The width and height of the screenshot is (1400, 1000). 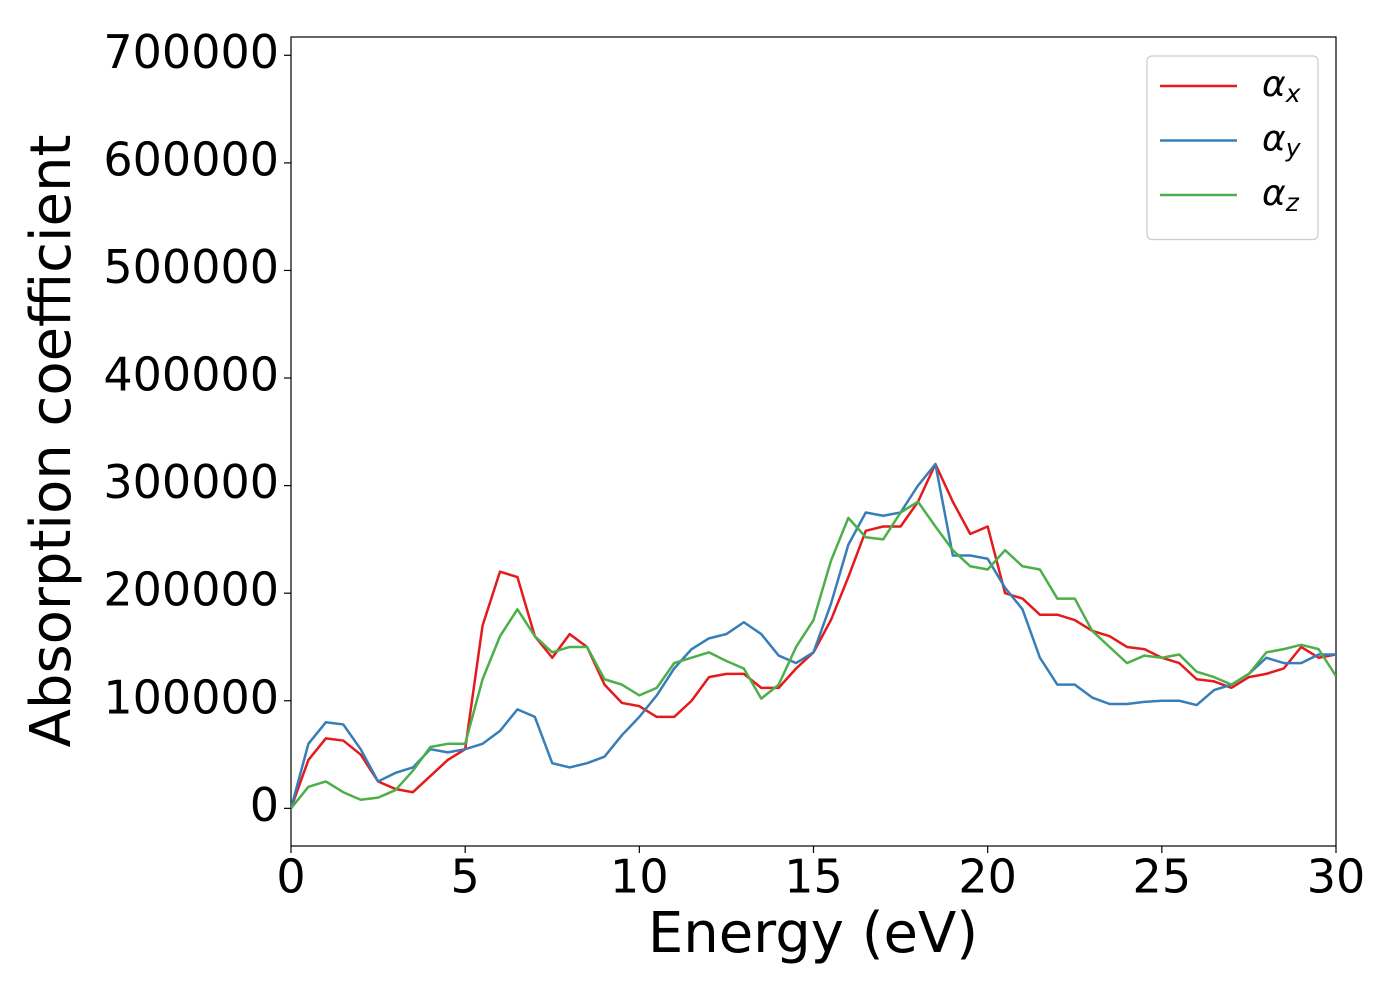 I want to click on x-tick-label: 15, so click(x=813, y=877).